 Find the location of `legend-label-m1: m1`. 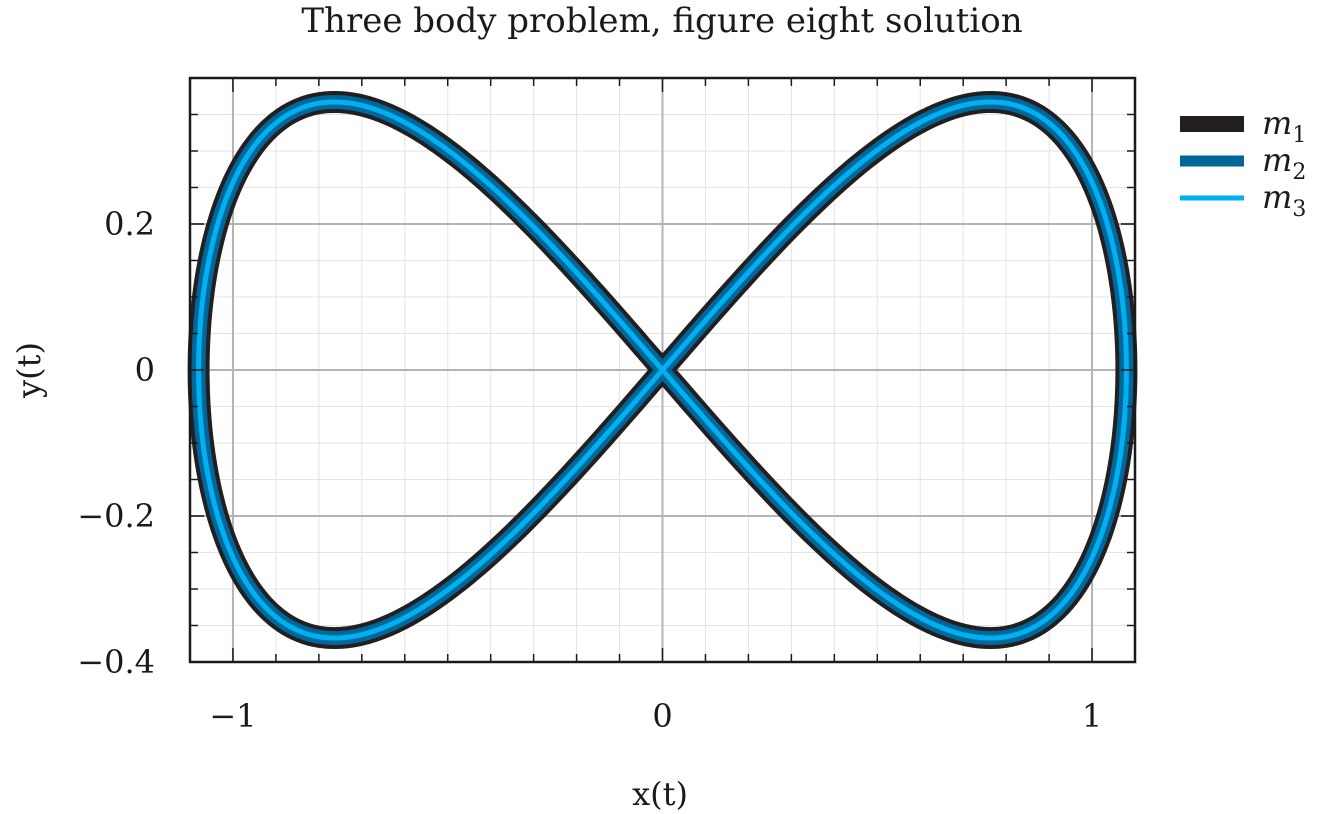

legend-label-m1: m1 is located at coordinates (1284, 126).